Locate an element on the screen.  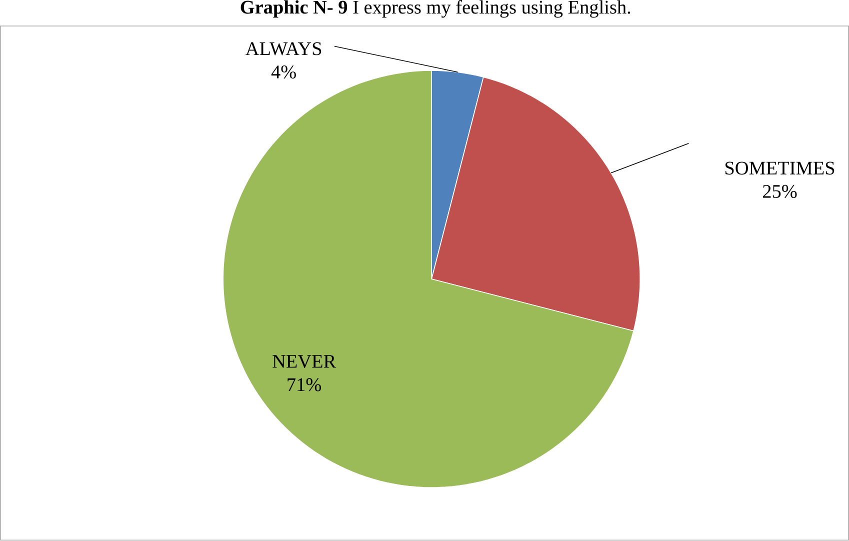
slice-label: NEVER is located at coordinates (304, 361).